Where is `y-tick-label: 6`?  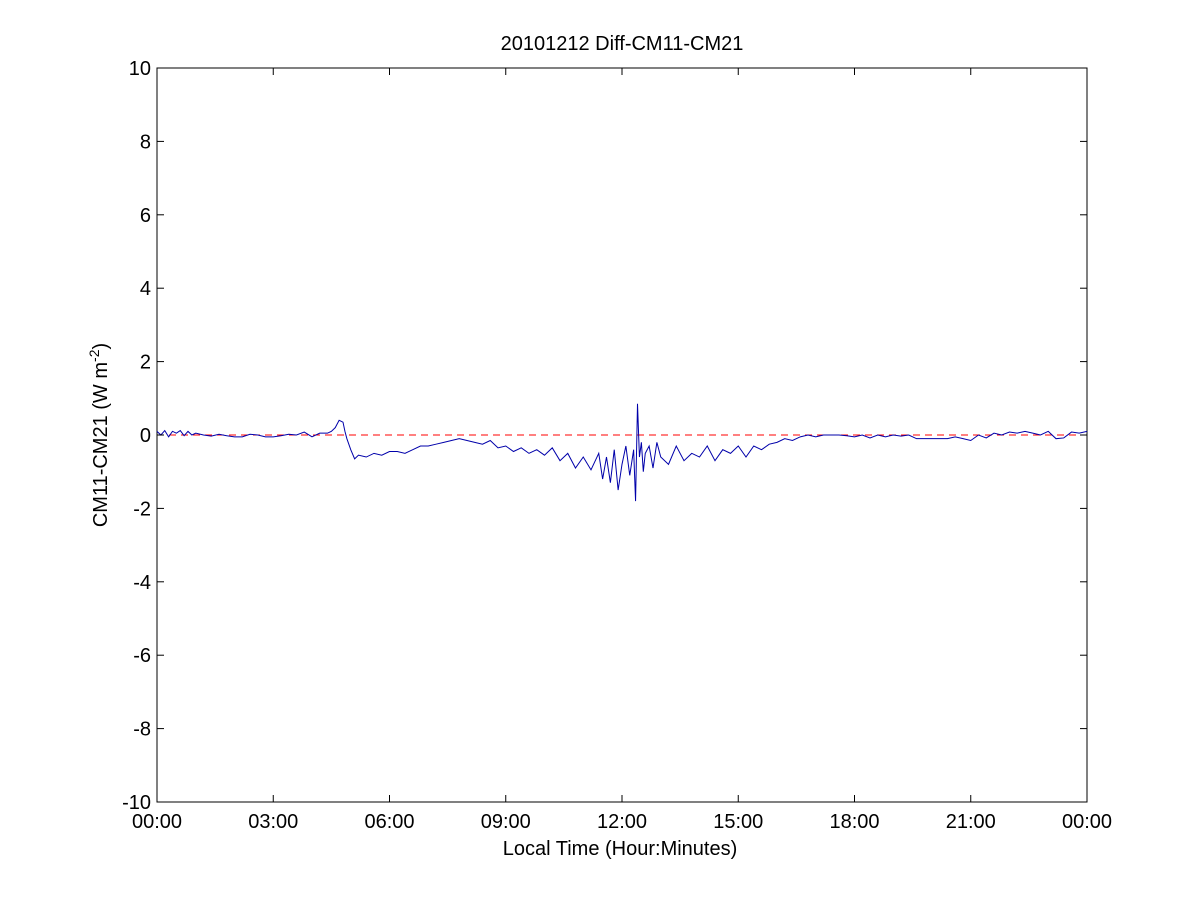
y-tick-label: 6 is located at coordinates (145, 216).